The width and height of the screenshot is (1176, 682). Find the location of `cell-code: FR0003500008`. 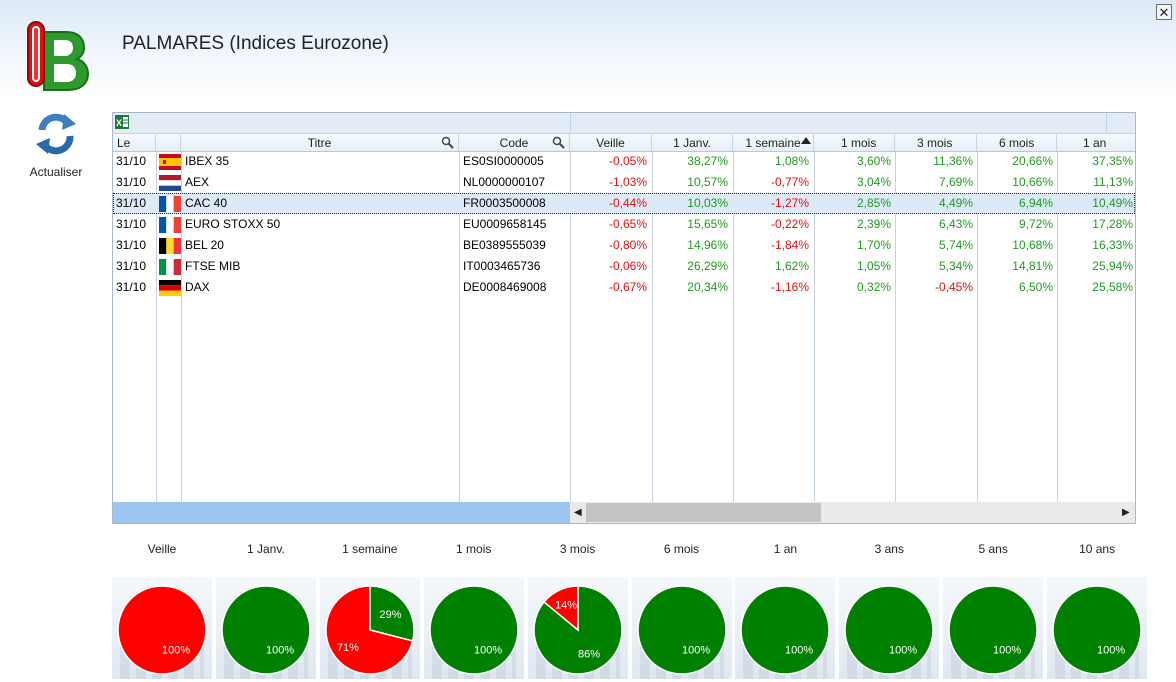

cell-code: FR0003500008 is located at coordinates (504, 203).